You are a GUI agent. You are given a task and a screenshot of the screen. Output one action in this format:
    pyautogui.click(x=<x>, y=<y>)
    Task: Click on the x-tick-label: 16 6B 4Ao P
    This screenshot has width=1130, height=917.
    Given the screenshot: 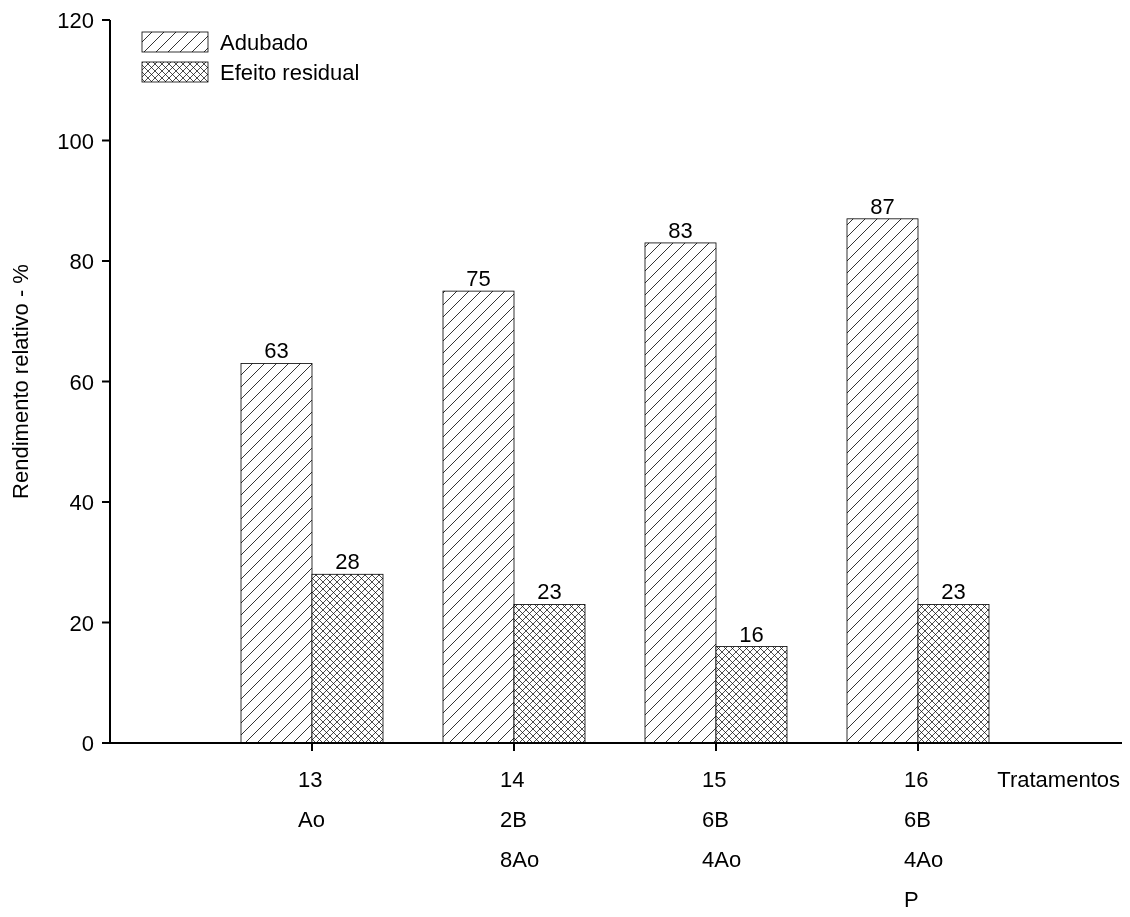 What is the action you would take?
    pyautogui.click(x=924, y=839)
    